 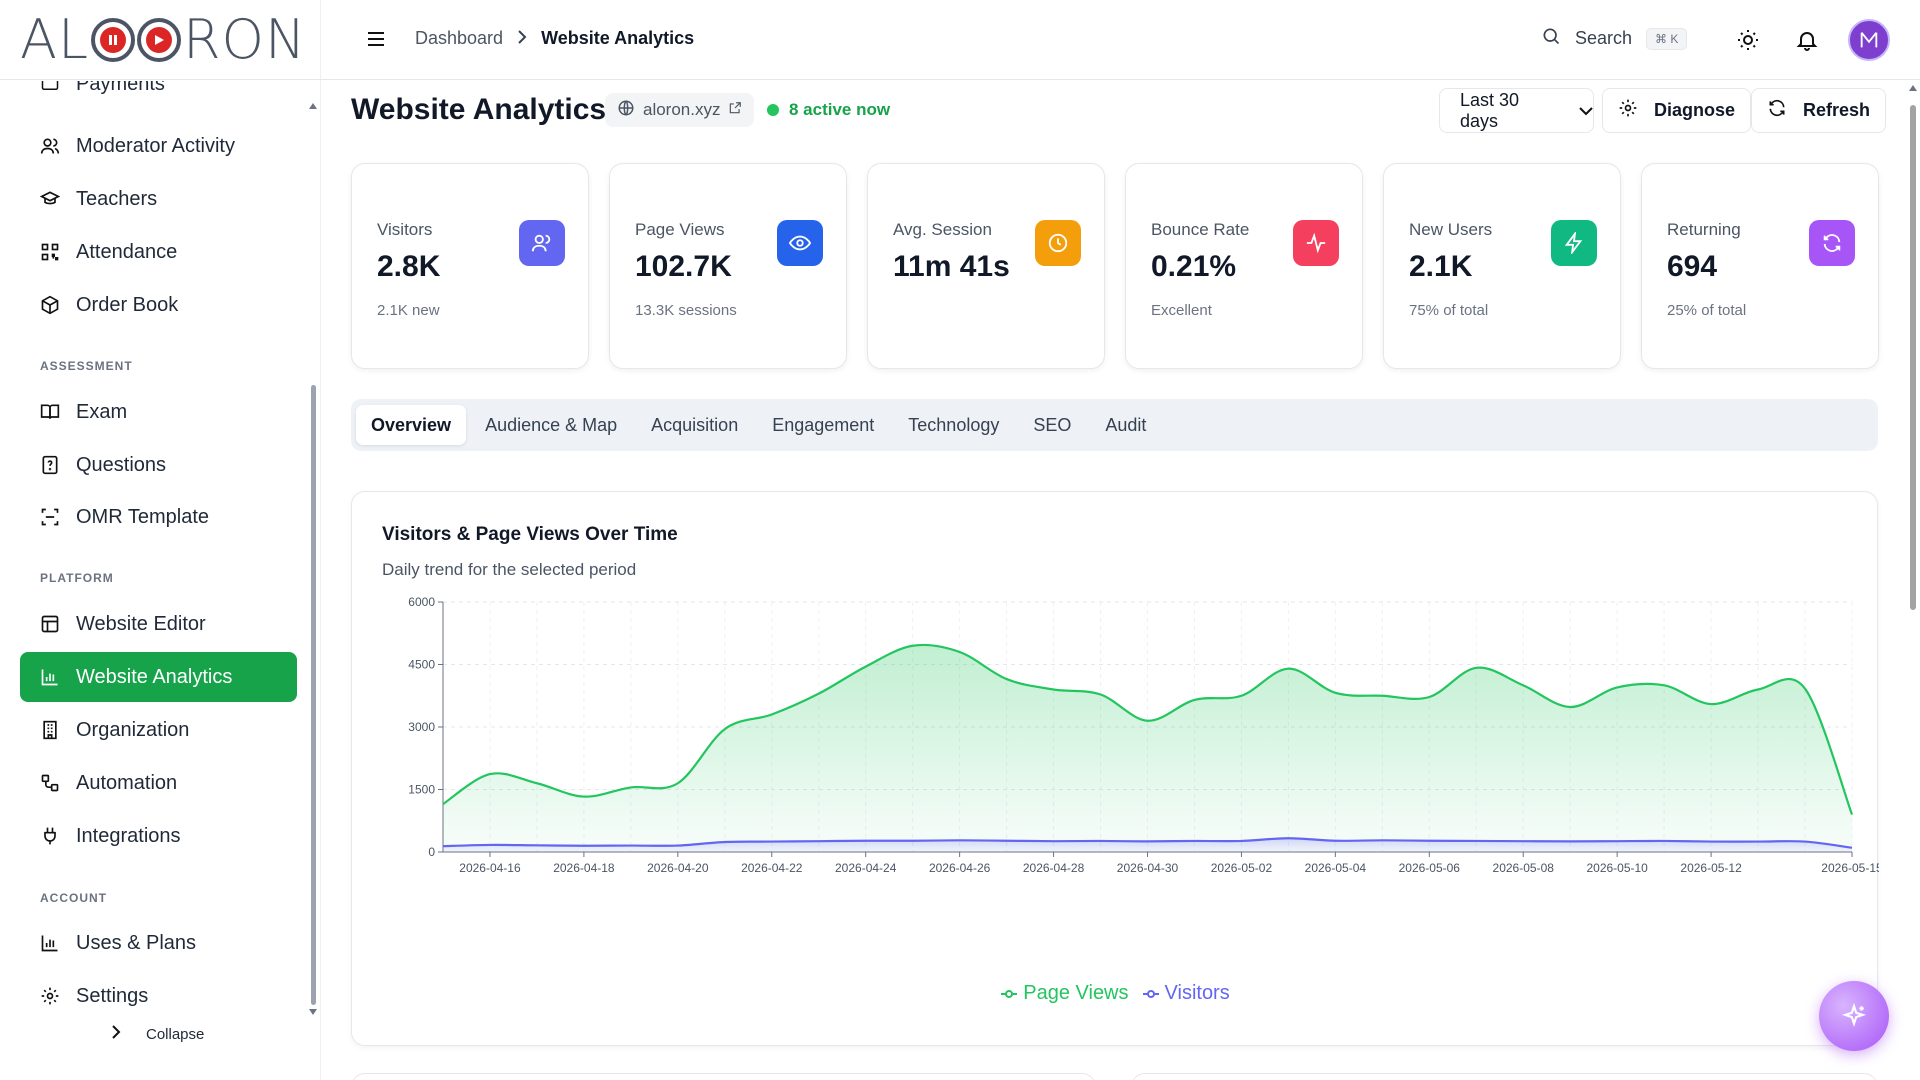 I want to click on menu-icon, so click(x=376, y=39).